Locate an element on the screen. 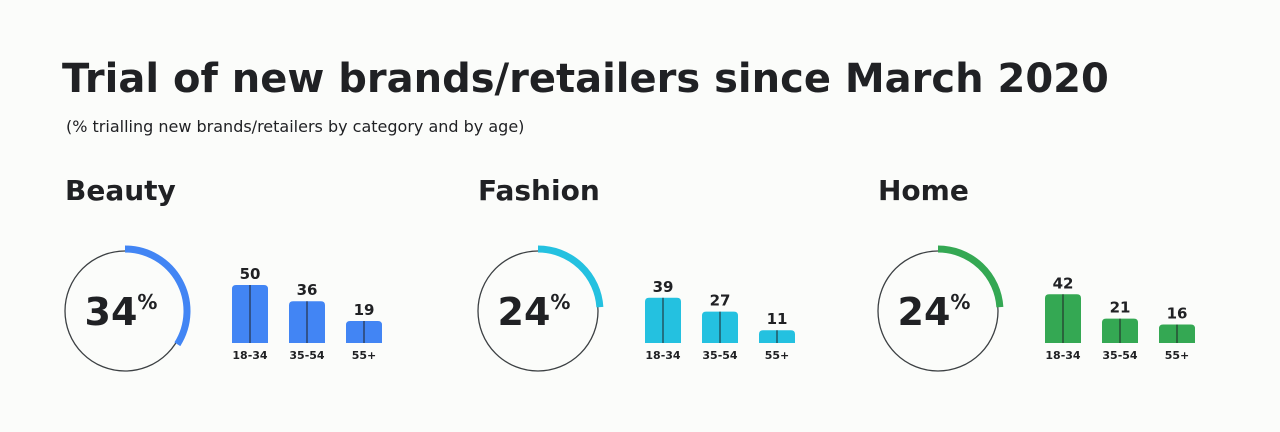  value-label: 21 is located at coordinates (1120, 308).